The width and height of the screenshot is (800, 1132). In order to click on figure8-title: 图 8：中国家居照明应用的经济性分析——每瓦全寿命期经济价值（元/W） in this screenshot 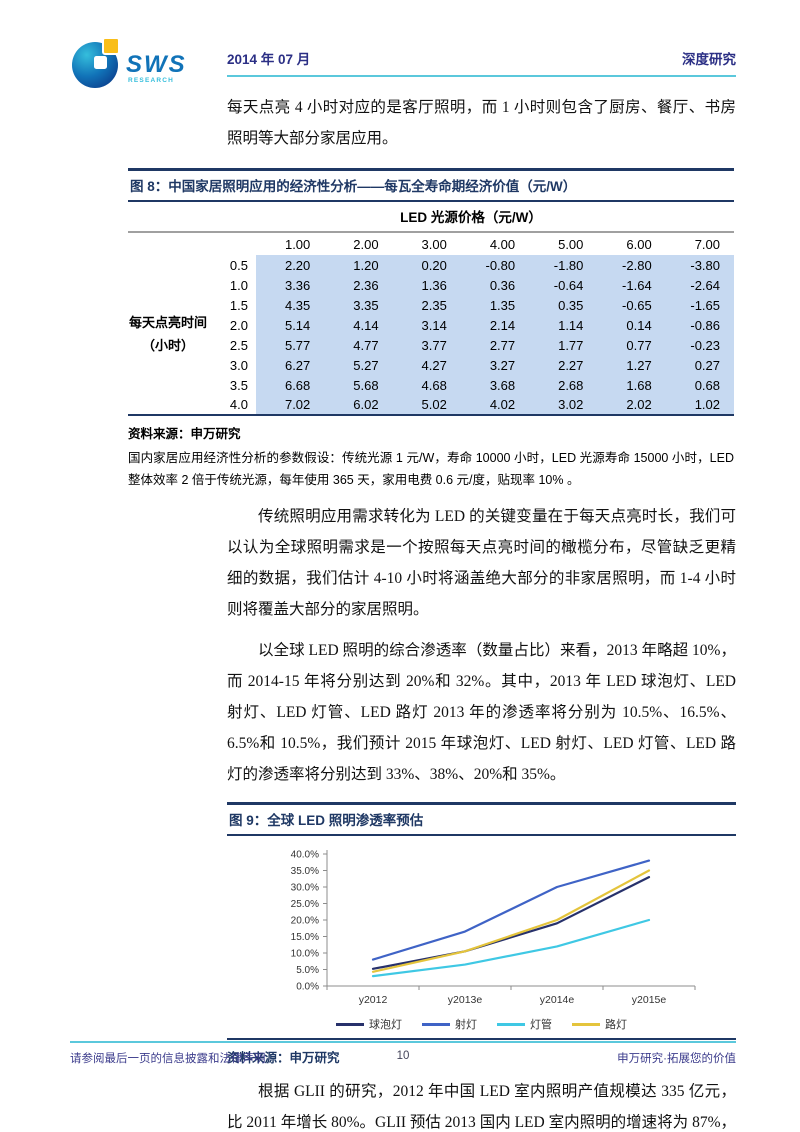, I will do `click(431, 185)`.